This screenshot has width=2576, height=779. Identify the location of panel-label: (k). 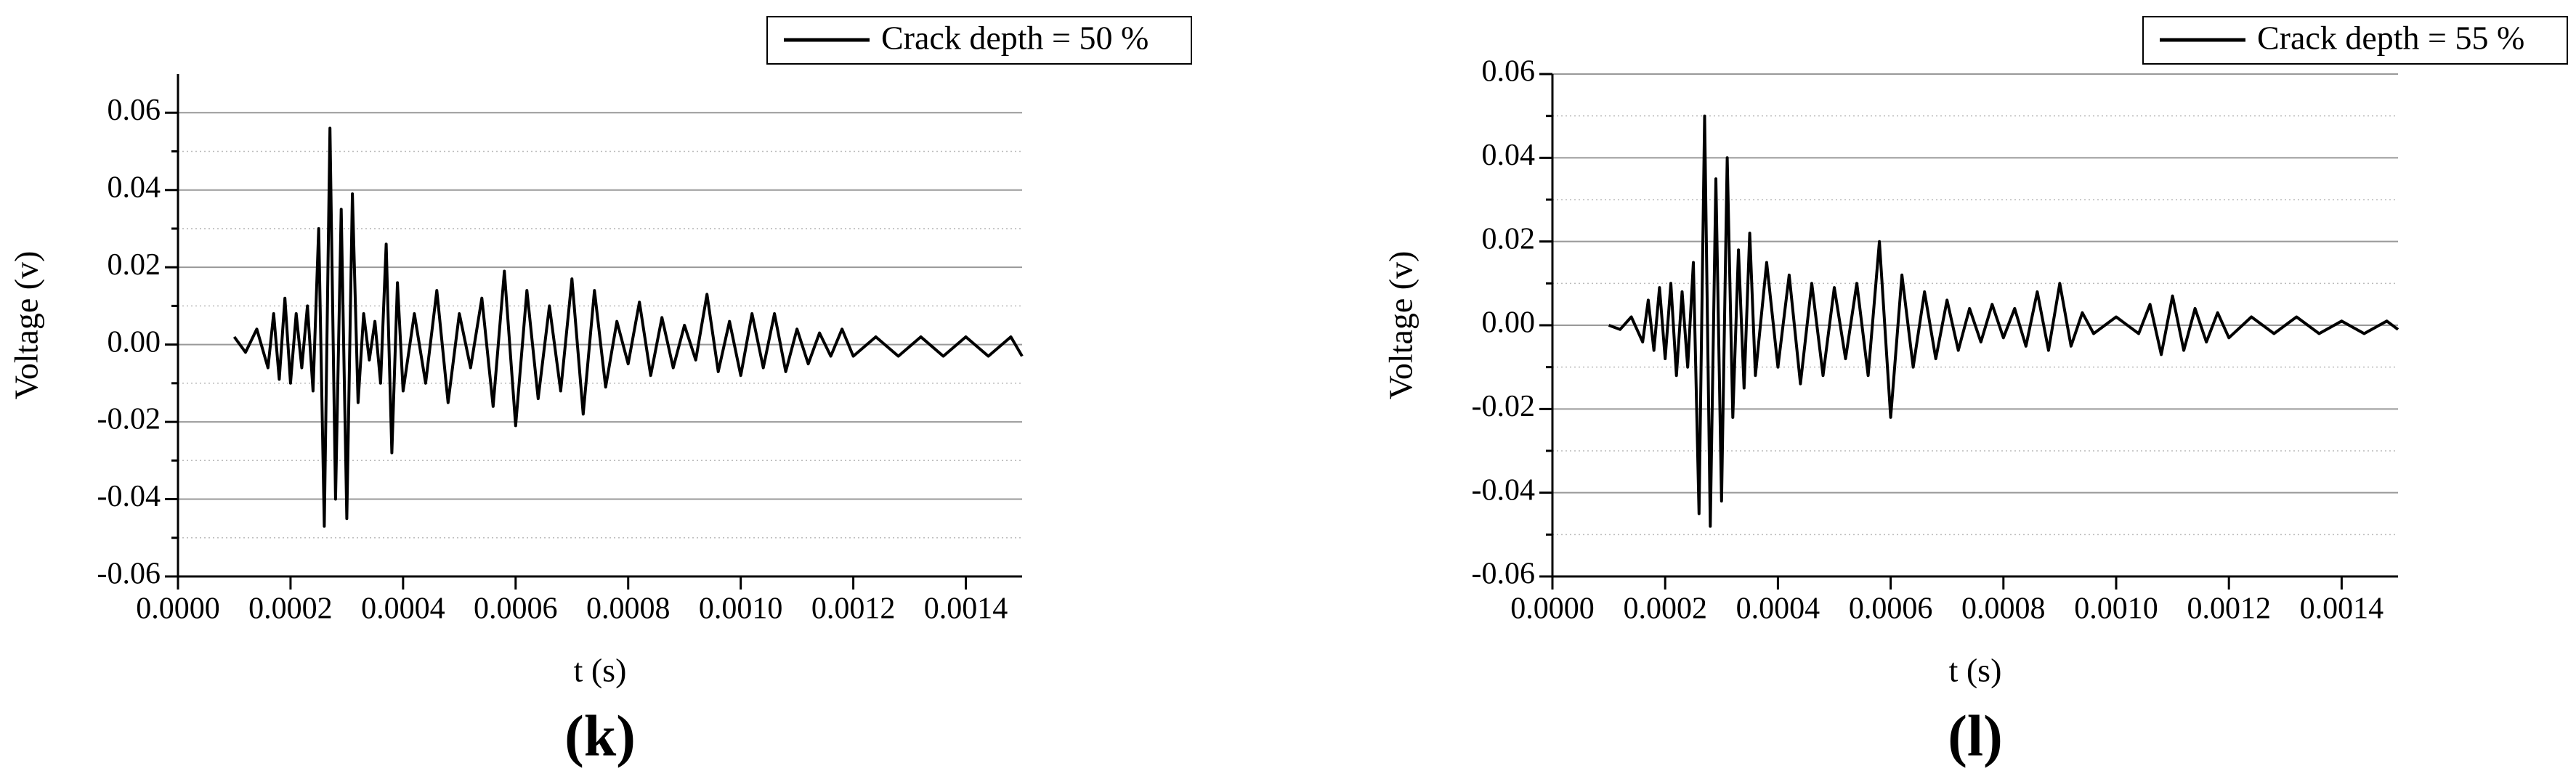
(600, 736).